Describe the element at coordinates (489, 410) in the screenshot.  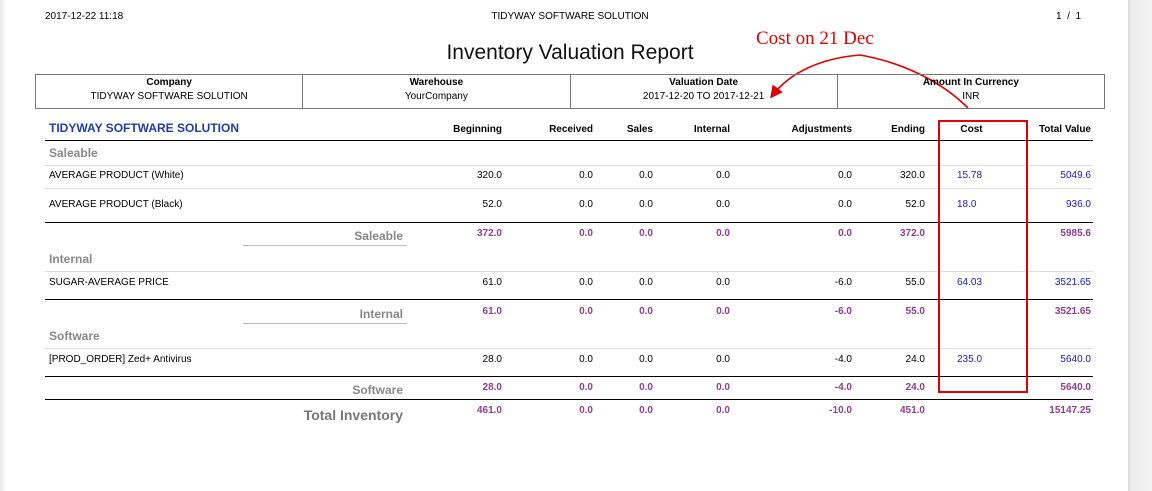
I see `cell-beginning: 461.0` at that location.